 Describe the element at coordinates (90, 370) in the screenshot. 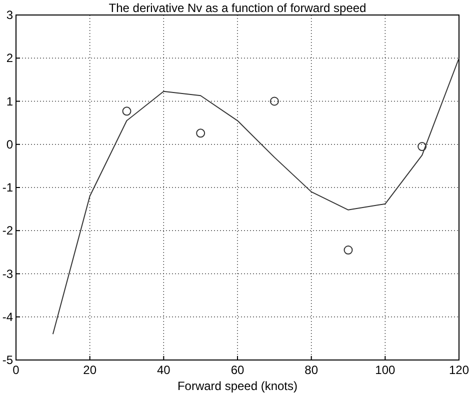

I see `x-tick-label: 20` at that location.